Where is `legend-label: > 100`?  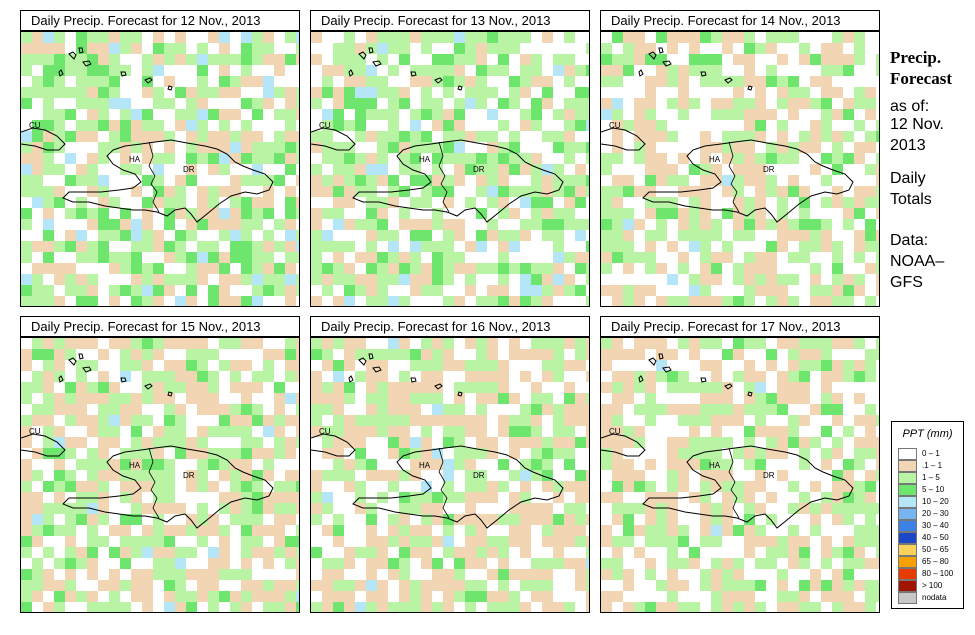
legend-label: > 100 is located at coordinates (932, 585).